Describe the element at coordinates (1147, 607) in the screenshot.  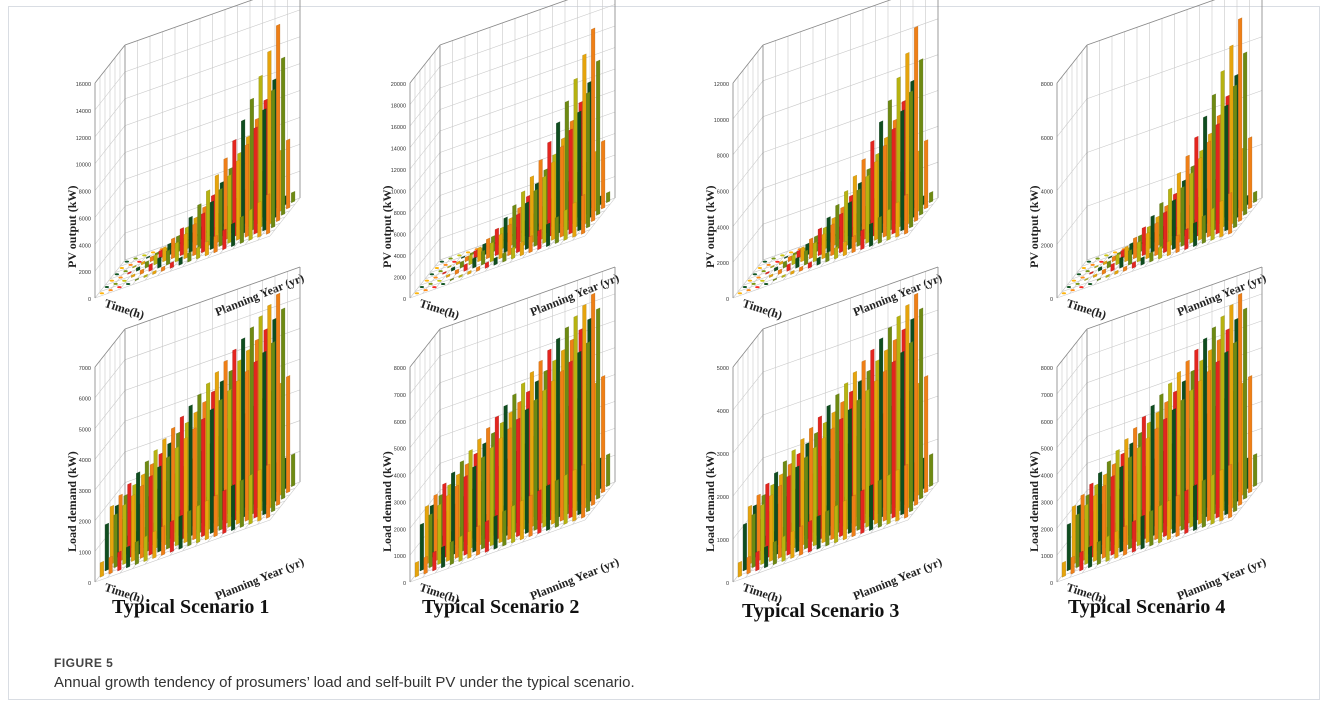
I see `scenario-title-4: Typical Scenario 4` at that location.